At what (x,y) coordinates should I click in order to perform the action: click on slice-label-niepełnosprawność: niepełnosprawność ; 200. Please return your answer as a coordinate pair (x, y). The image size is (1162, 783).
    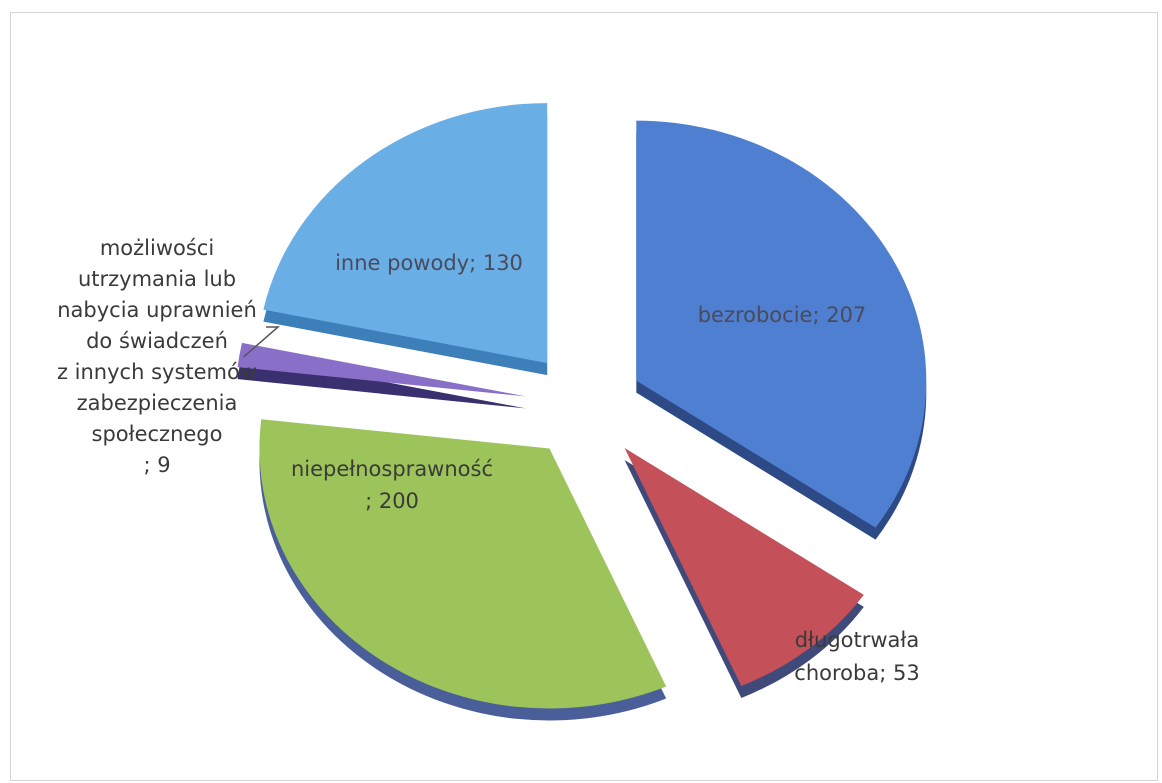
    Looking at the image, I should click on (392, 485).